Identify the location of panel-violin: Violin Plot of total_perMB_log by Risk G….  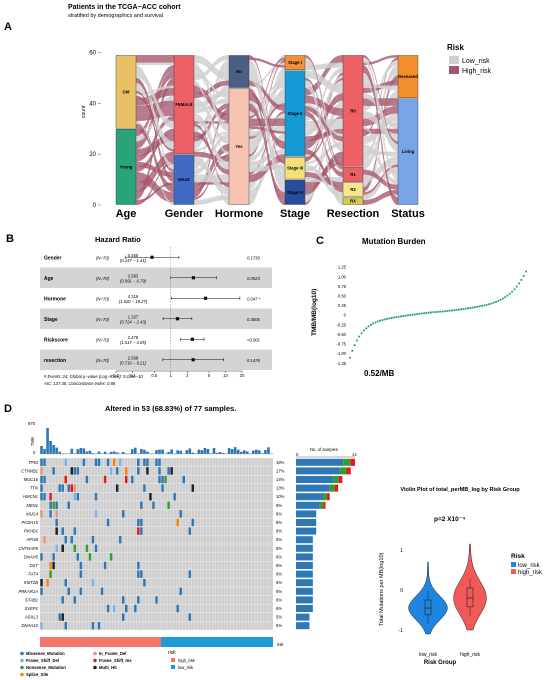
(461, 576).